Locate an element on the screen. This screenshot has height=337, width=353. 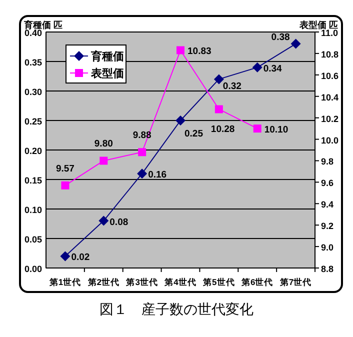
y-tick-label: 0.40 is located at coordinates (33, 33).